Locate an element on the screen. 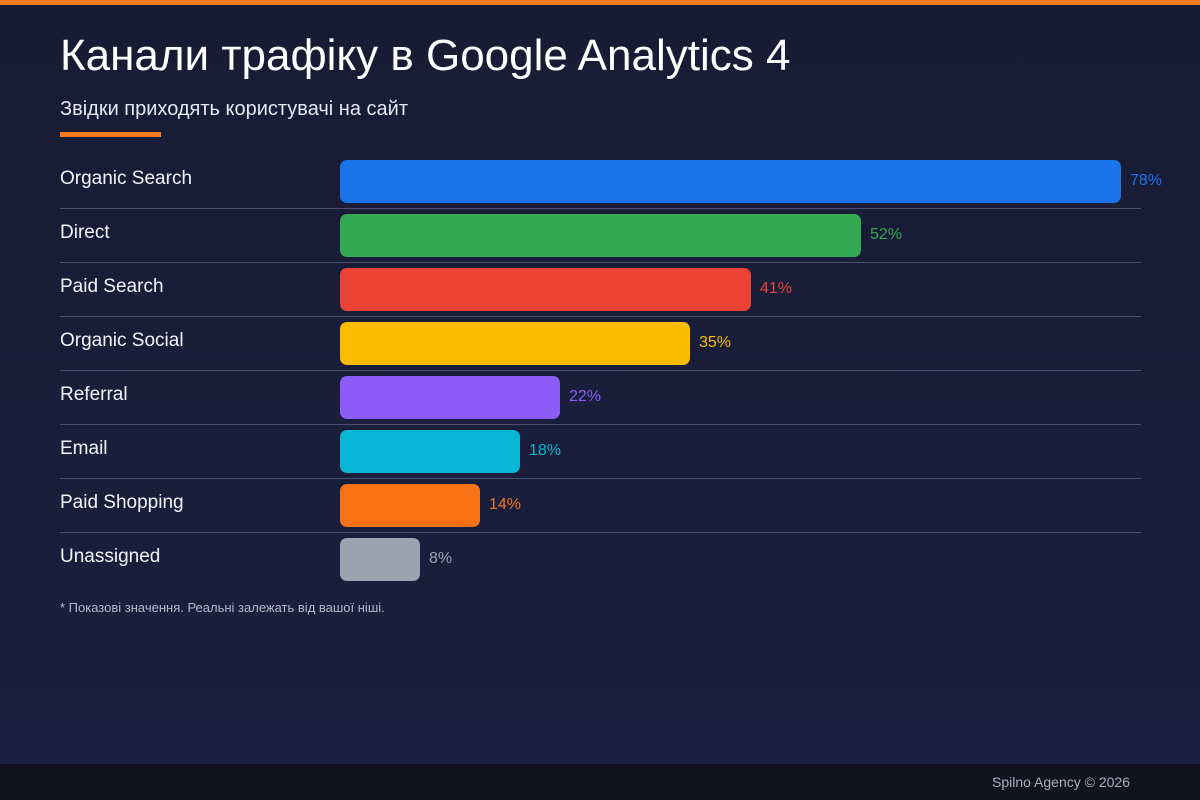 This screenshot has height=800, width=1200. bar-value-label: 18% is located at coordinates (545, 450).